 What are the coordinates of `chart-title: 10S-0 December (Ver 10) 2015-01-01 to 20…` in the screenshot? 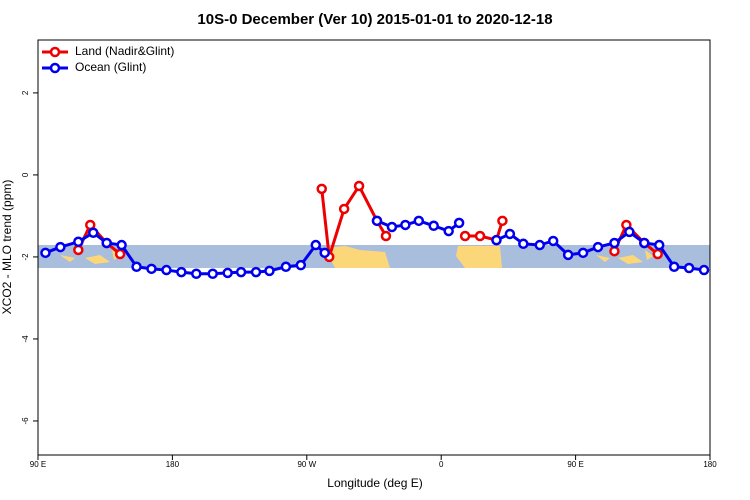 It's located at (374, 19).